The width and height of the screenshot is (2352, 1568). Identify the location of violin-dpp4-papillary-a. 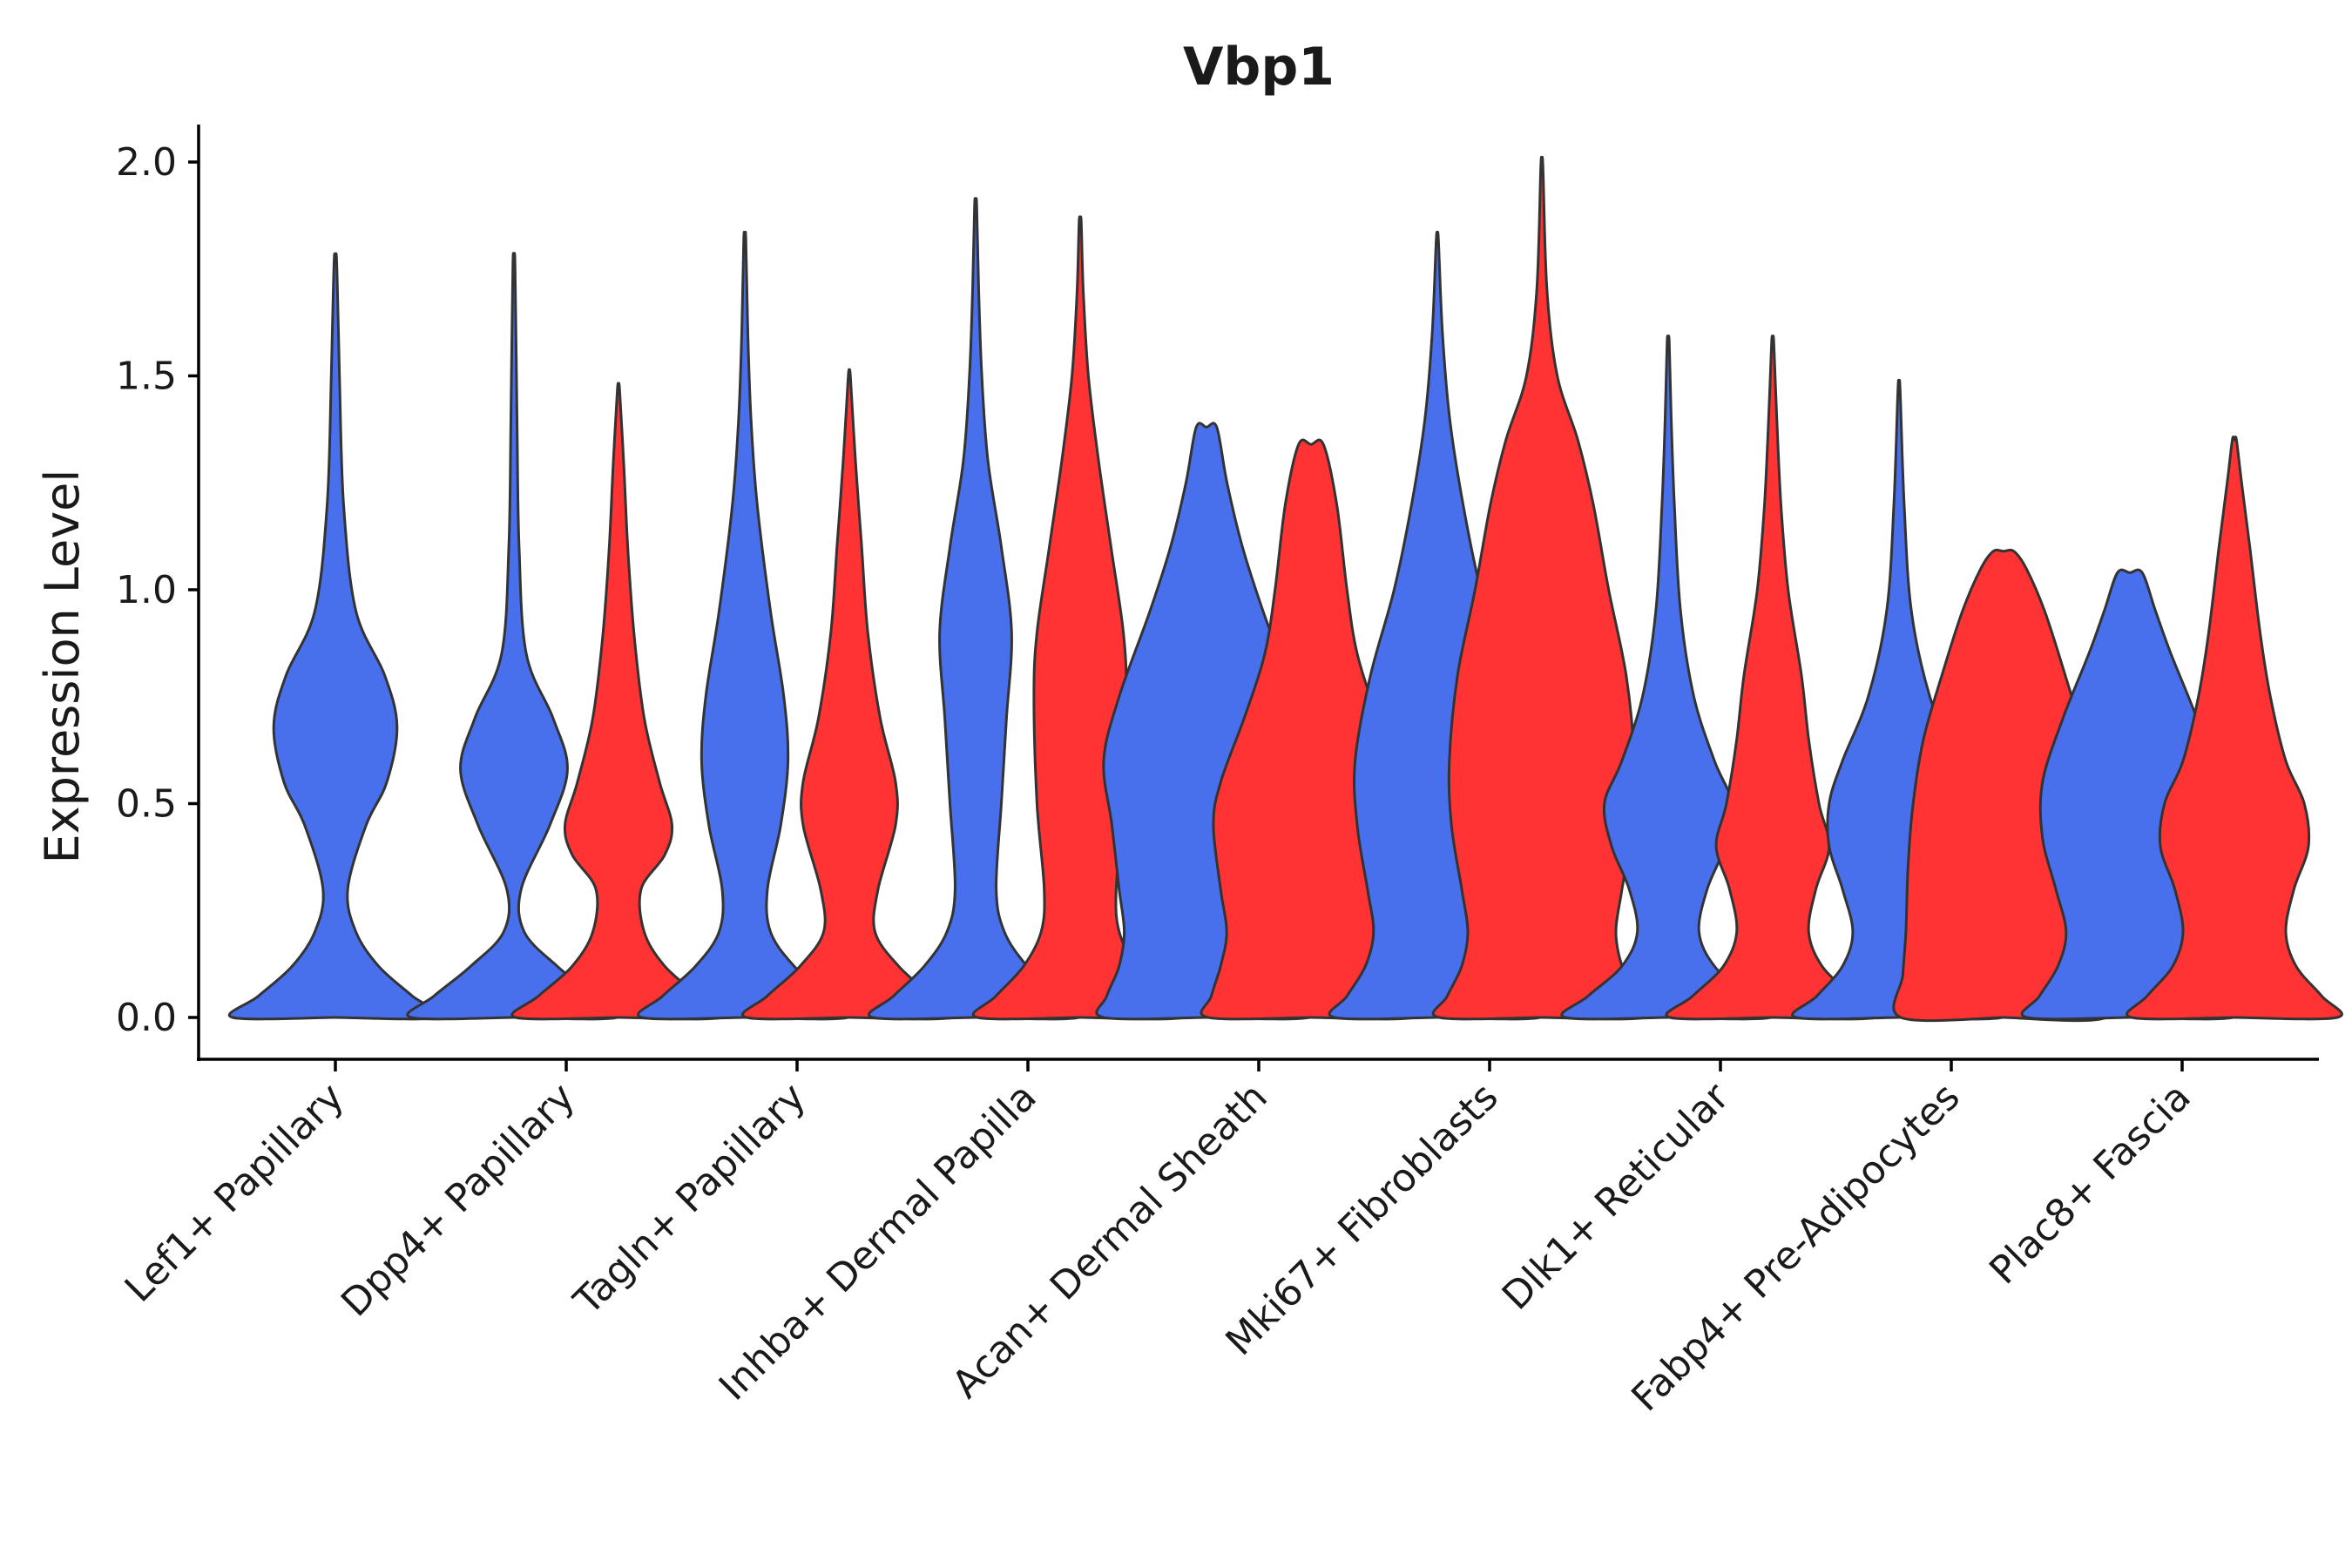
(514, 636).